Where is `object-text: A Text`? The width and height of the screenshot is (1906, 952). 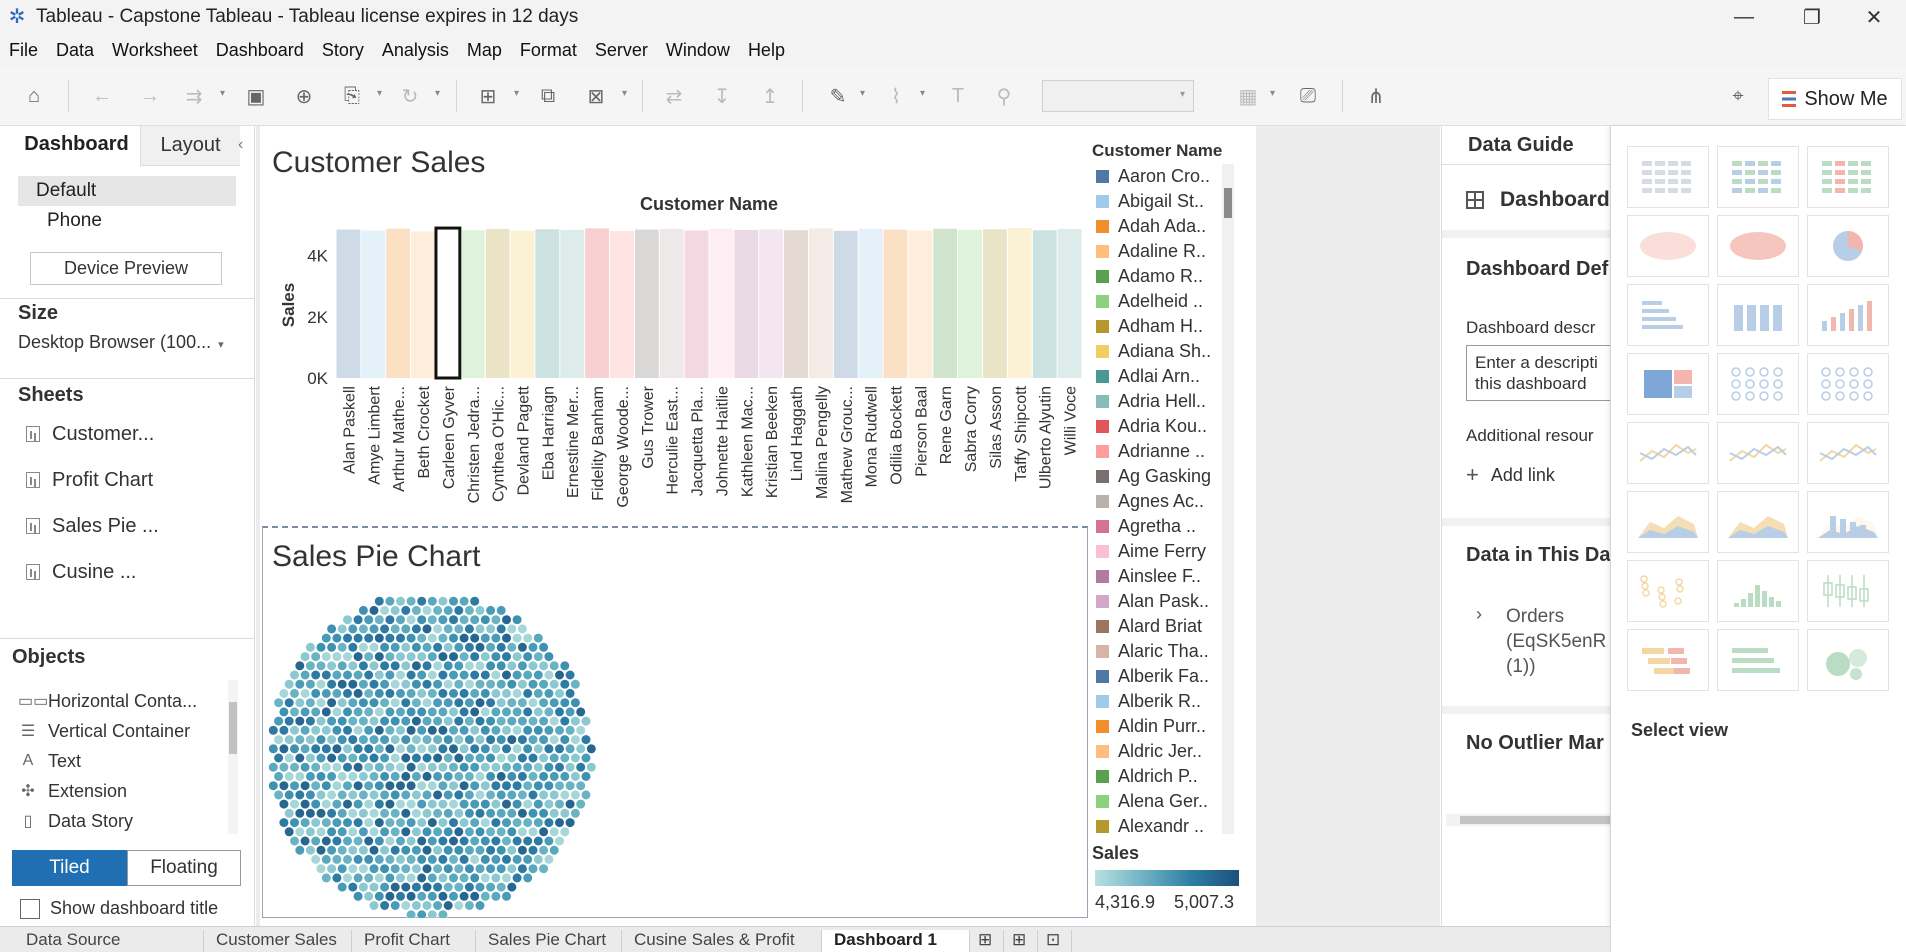 object-text: A Text is located at coordinates (49, 761).